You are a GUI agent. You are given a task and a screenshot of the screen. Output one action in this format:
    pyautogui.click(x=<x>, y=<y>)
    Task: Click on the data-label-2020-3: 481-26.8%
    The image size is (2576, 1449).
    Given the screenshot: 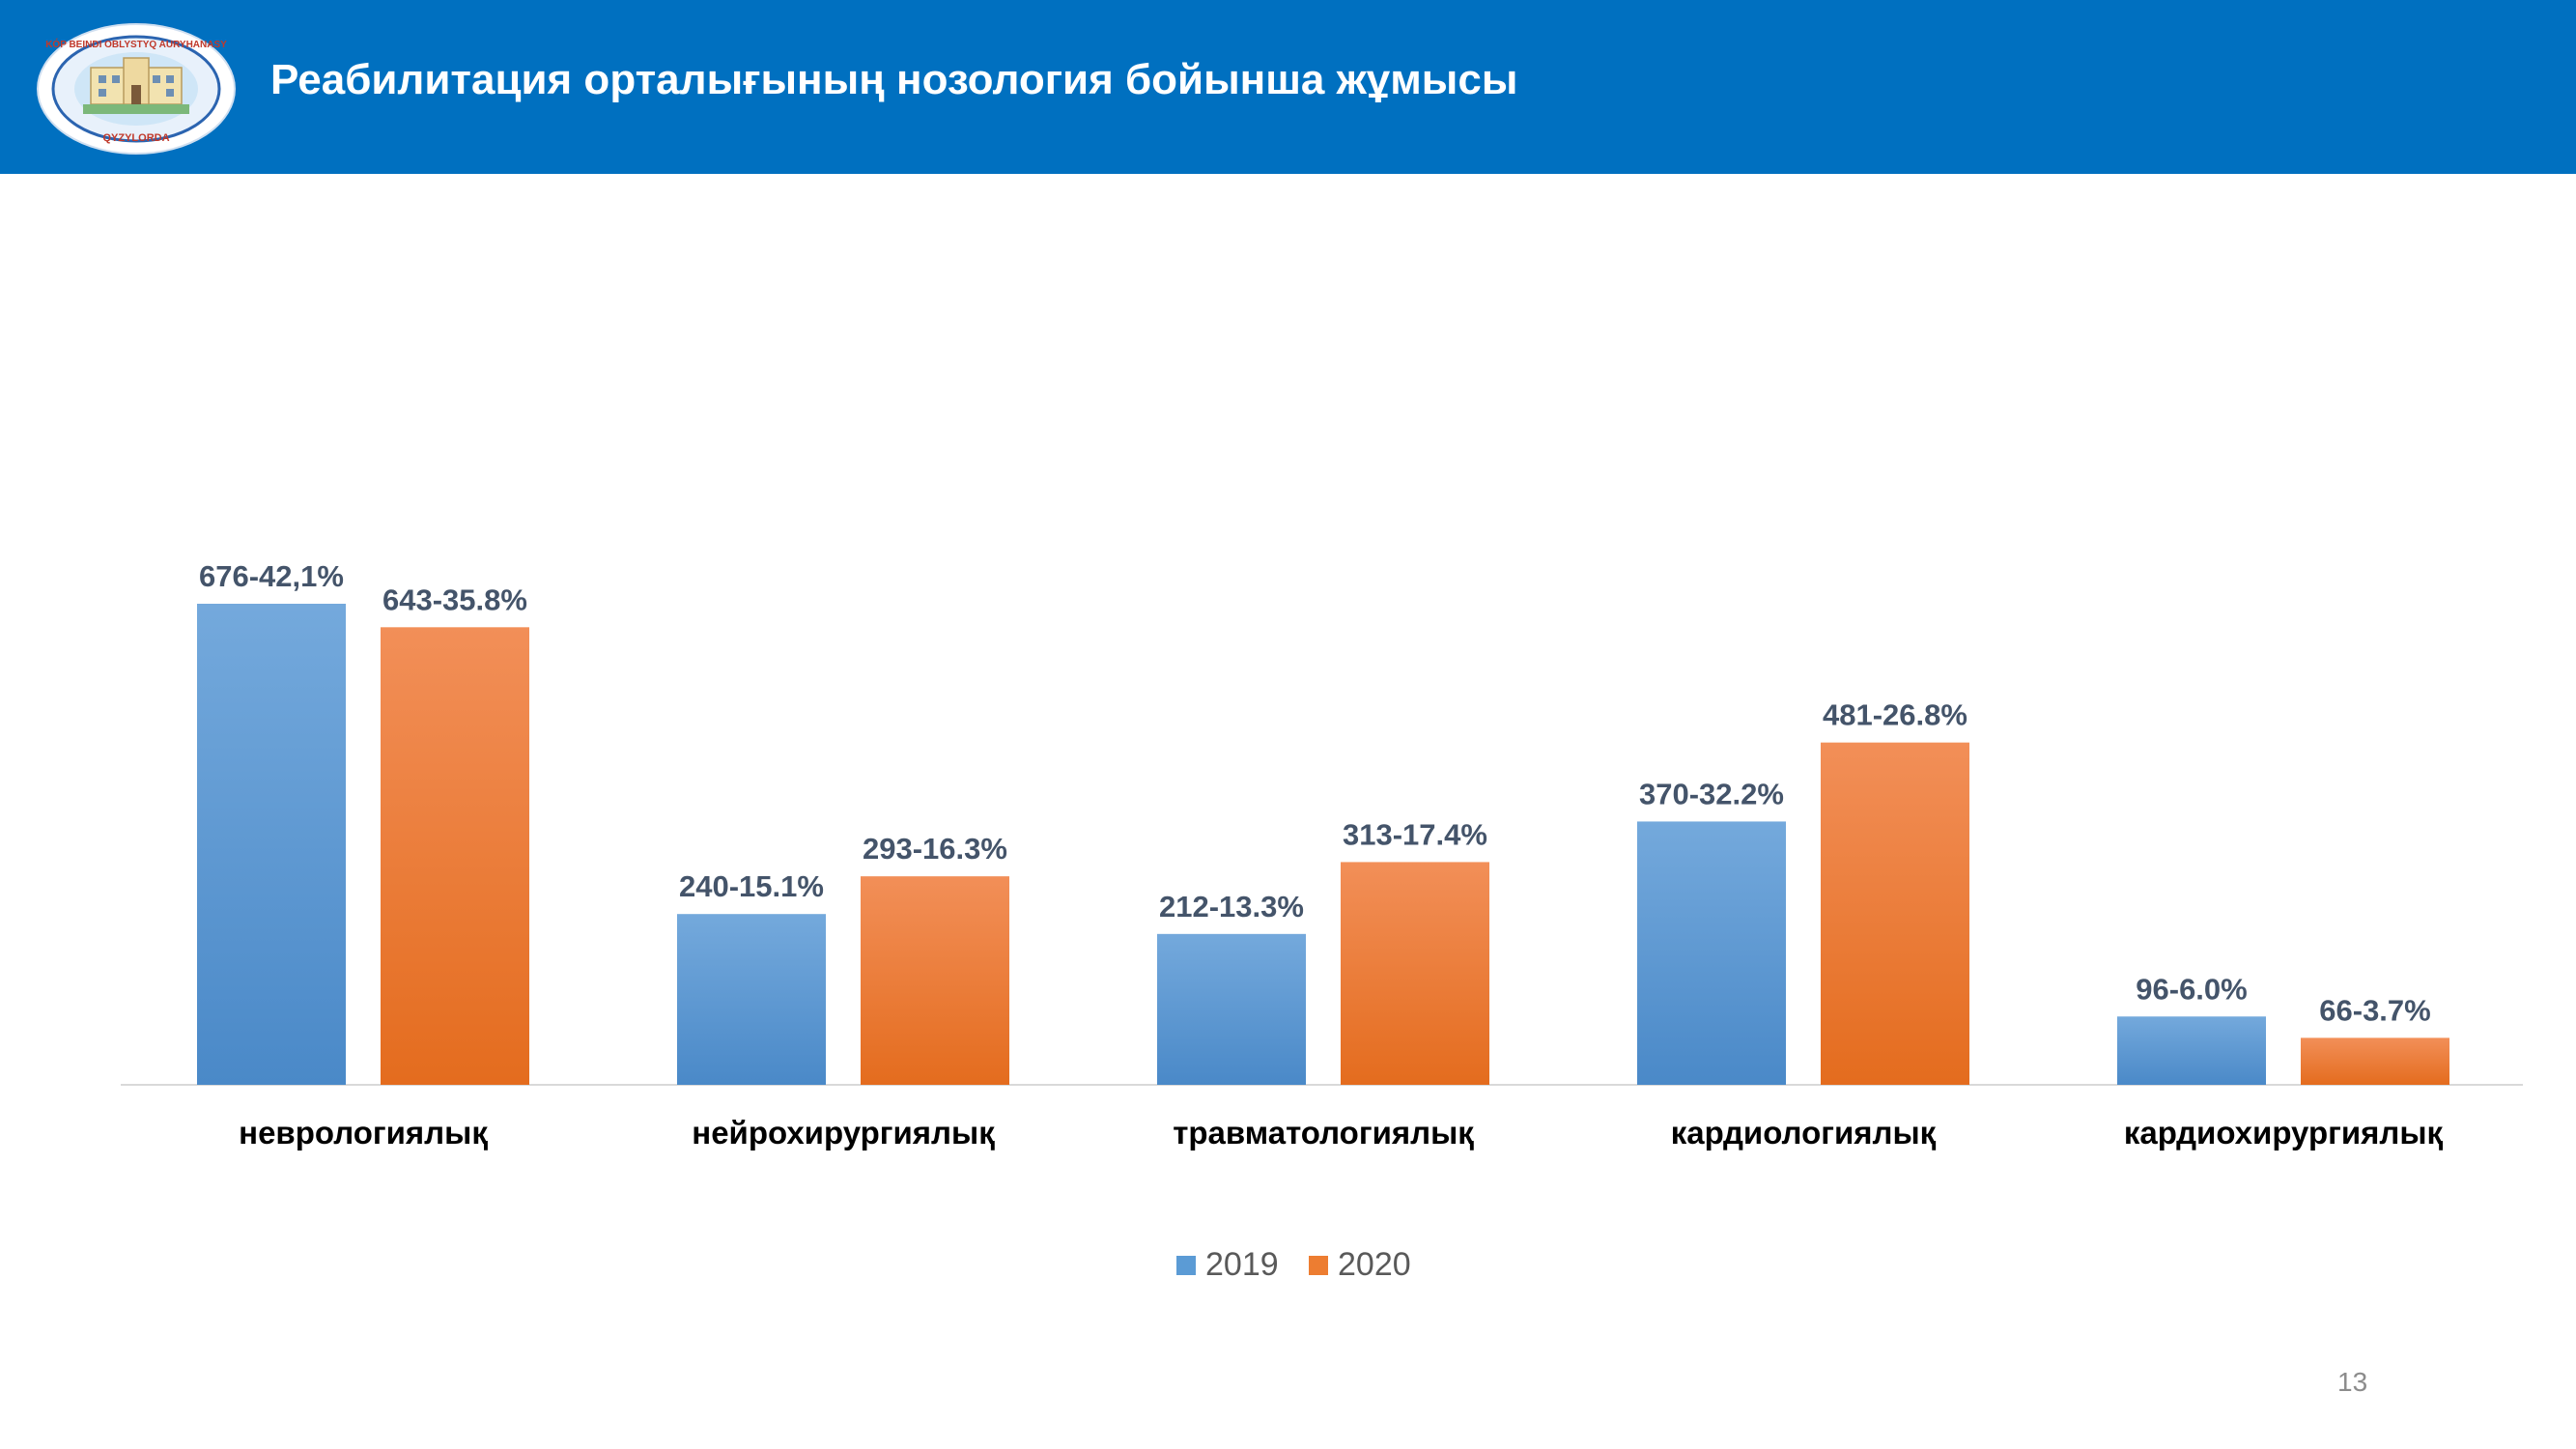 What is the action you would take?
    pyautogui.click(x=1895, y=715)
    